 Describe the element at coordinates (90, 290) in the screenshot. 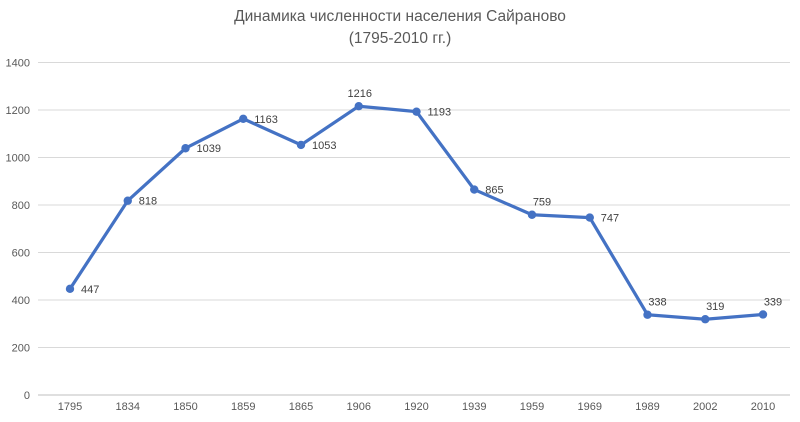

I see `data-label: 447` at that location.